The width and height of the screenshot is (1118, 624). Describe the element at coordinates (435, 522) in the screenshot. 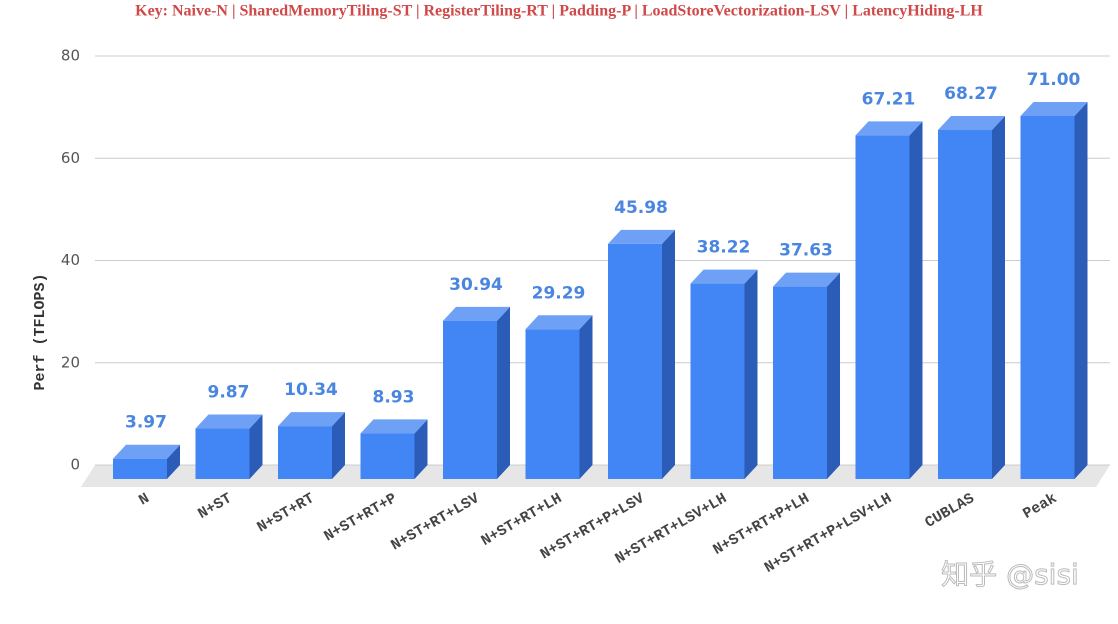

I see `x-tick-label: N+ST+RT+LSV` at that location.